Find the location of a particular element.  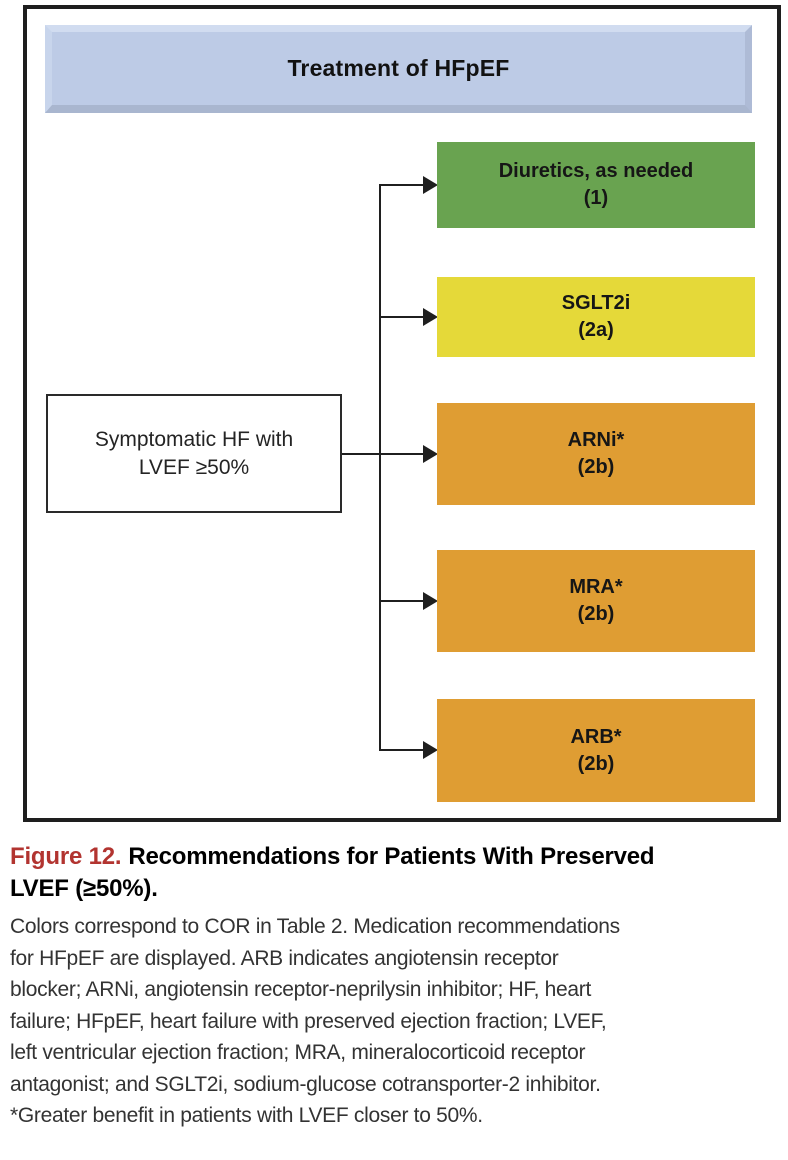

figure-label: Figure 12. is located at coordinates (66, 856).